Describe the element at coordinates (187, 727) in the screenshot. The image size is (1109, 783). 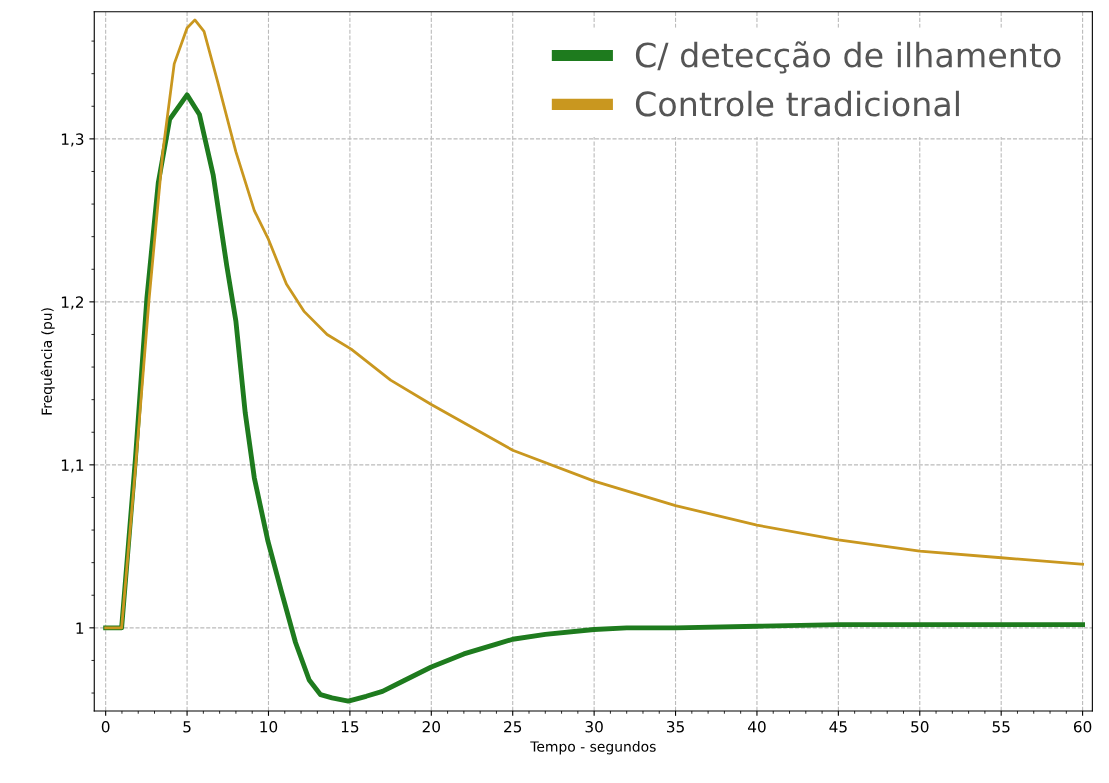
I see `x-tick-label: 5` at that location.